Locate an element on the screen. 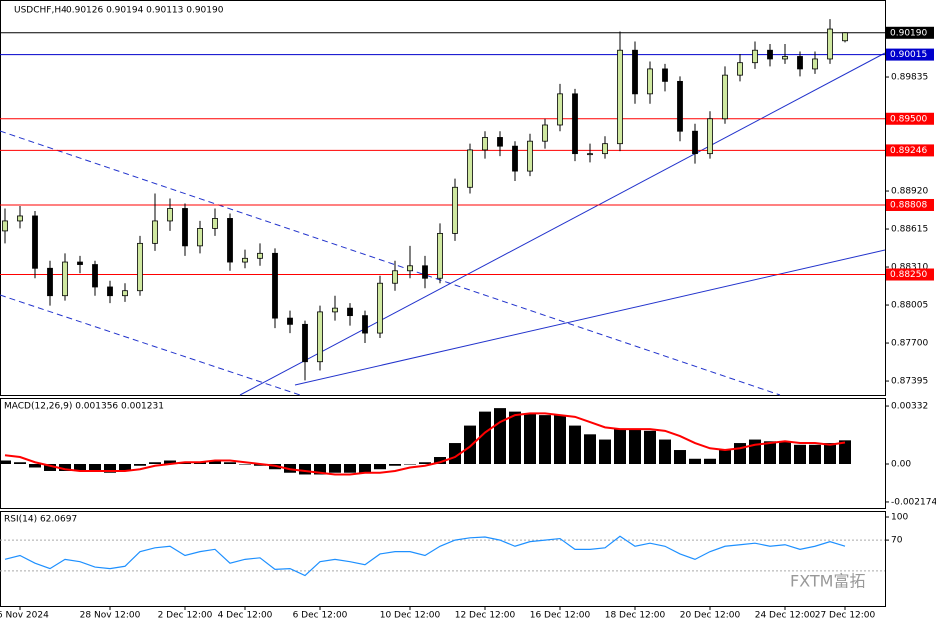 The image size is (936, 628). ohlc: 0.90126 0.90194 0.90113 0.90190 is located at coordinates (145, 11).